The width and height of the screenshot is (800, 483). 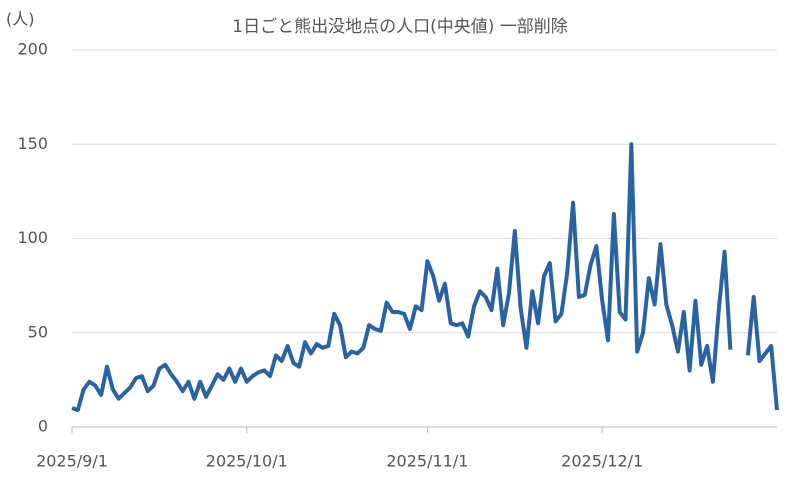 I want to click on y-tick-label: 50, so click(x=38, y=331).